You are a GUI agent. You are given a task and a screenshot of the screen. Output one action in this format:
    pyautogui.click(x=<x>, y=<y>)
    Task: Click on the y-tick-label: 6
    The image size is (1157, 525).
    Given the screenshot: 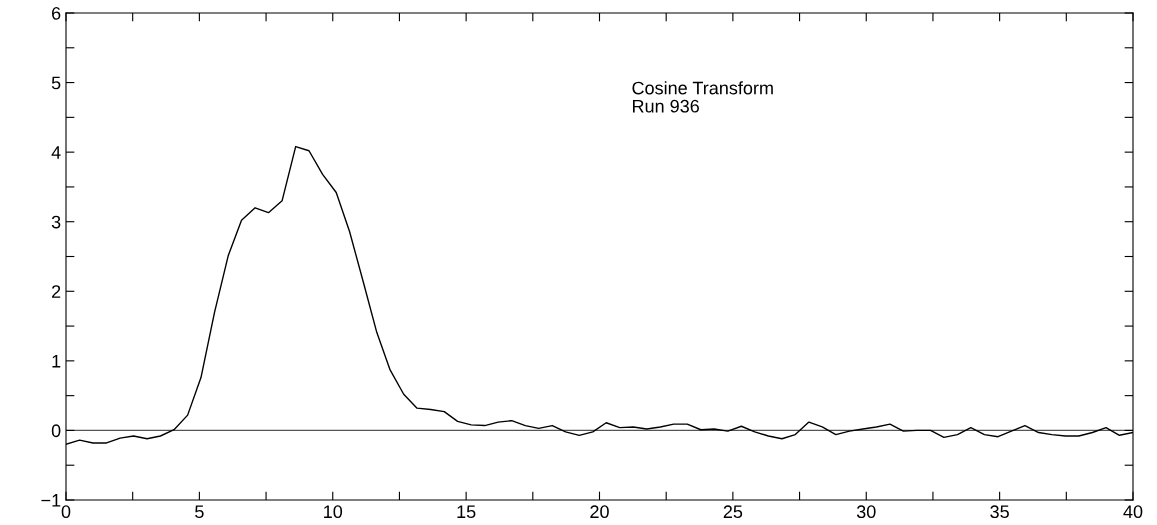 What is the action you would take?
    pyautogui.click(x=56, y=13)
    